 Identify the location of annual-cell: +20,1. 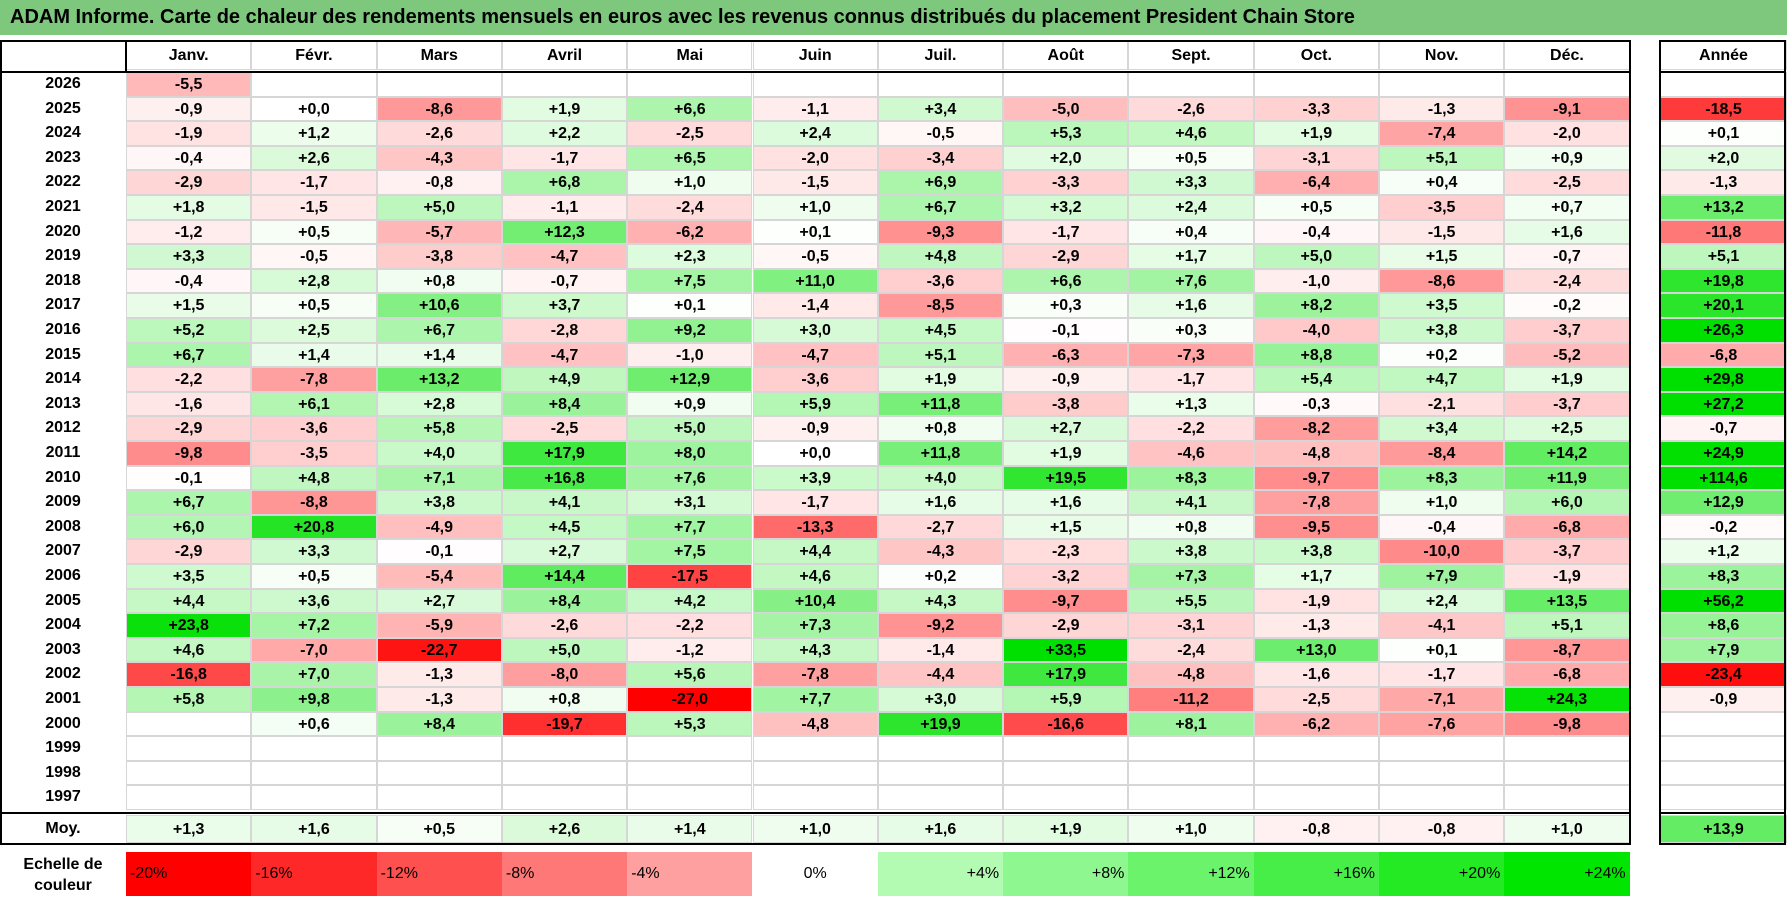
(1723, 305).